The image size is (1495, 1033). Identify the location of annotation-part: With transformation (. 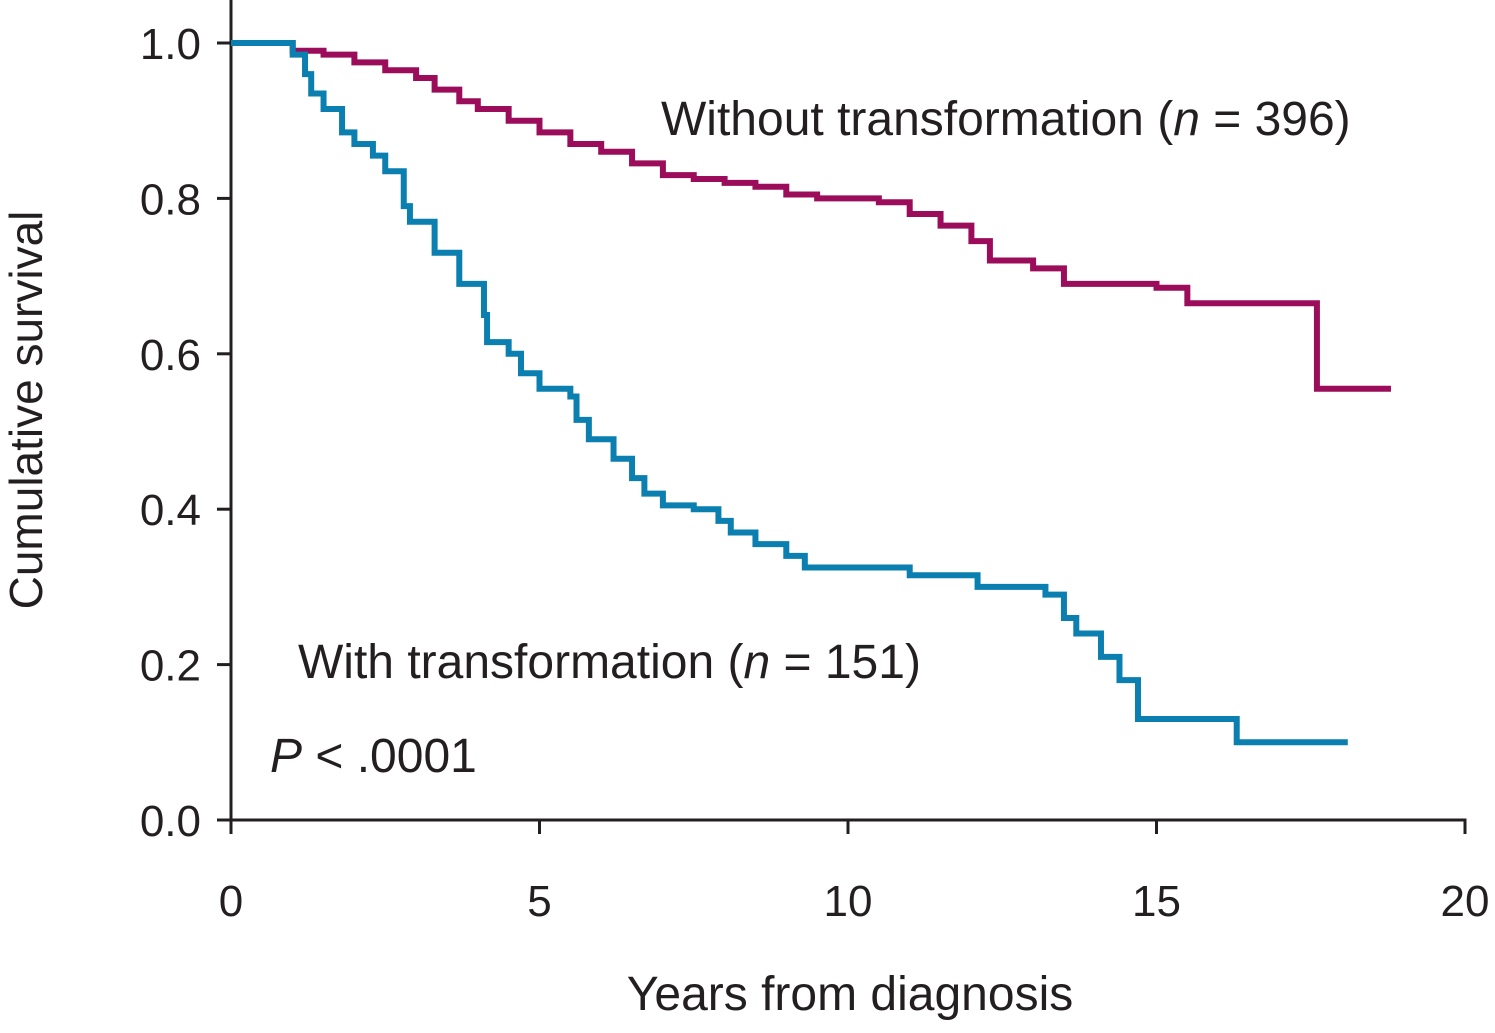
(520, 662).